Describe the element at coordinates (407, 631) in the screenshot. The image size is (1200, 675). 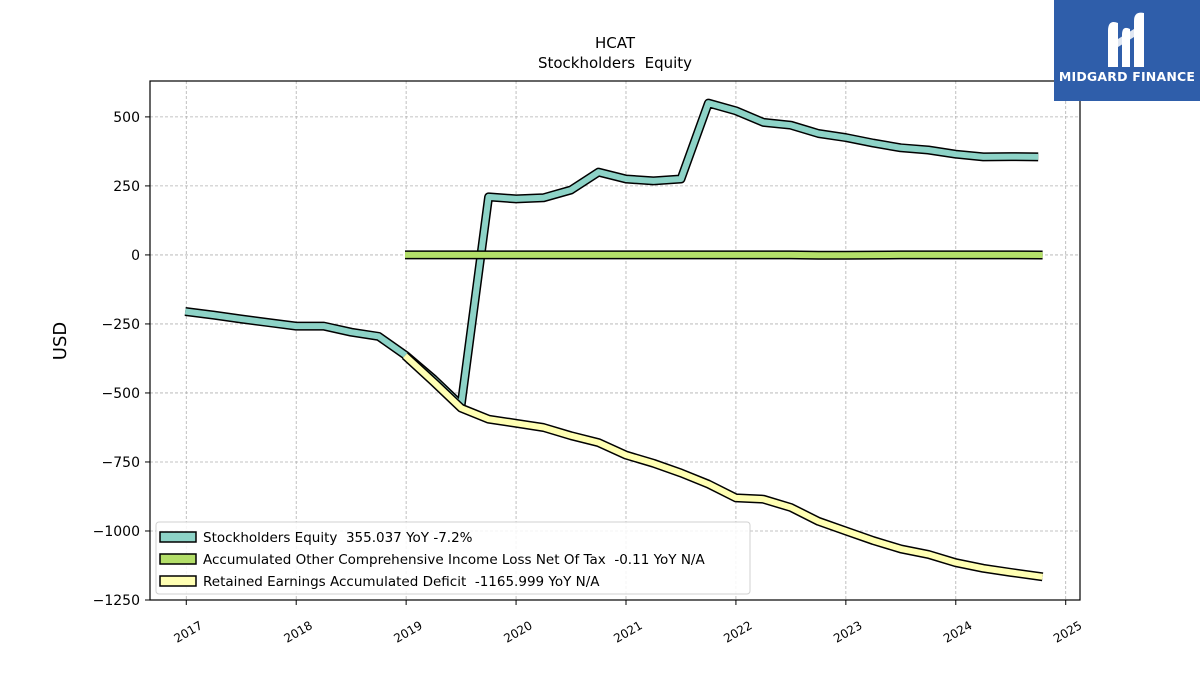
I see `x-tick-label: 2019` at that location.